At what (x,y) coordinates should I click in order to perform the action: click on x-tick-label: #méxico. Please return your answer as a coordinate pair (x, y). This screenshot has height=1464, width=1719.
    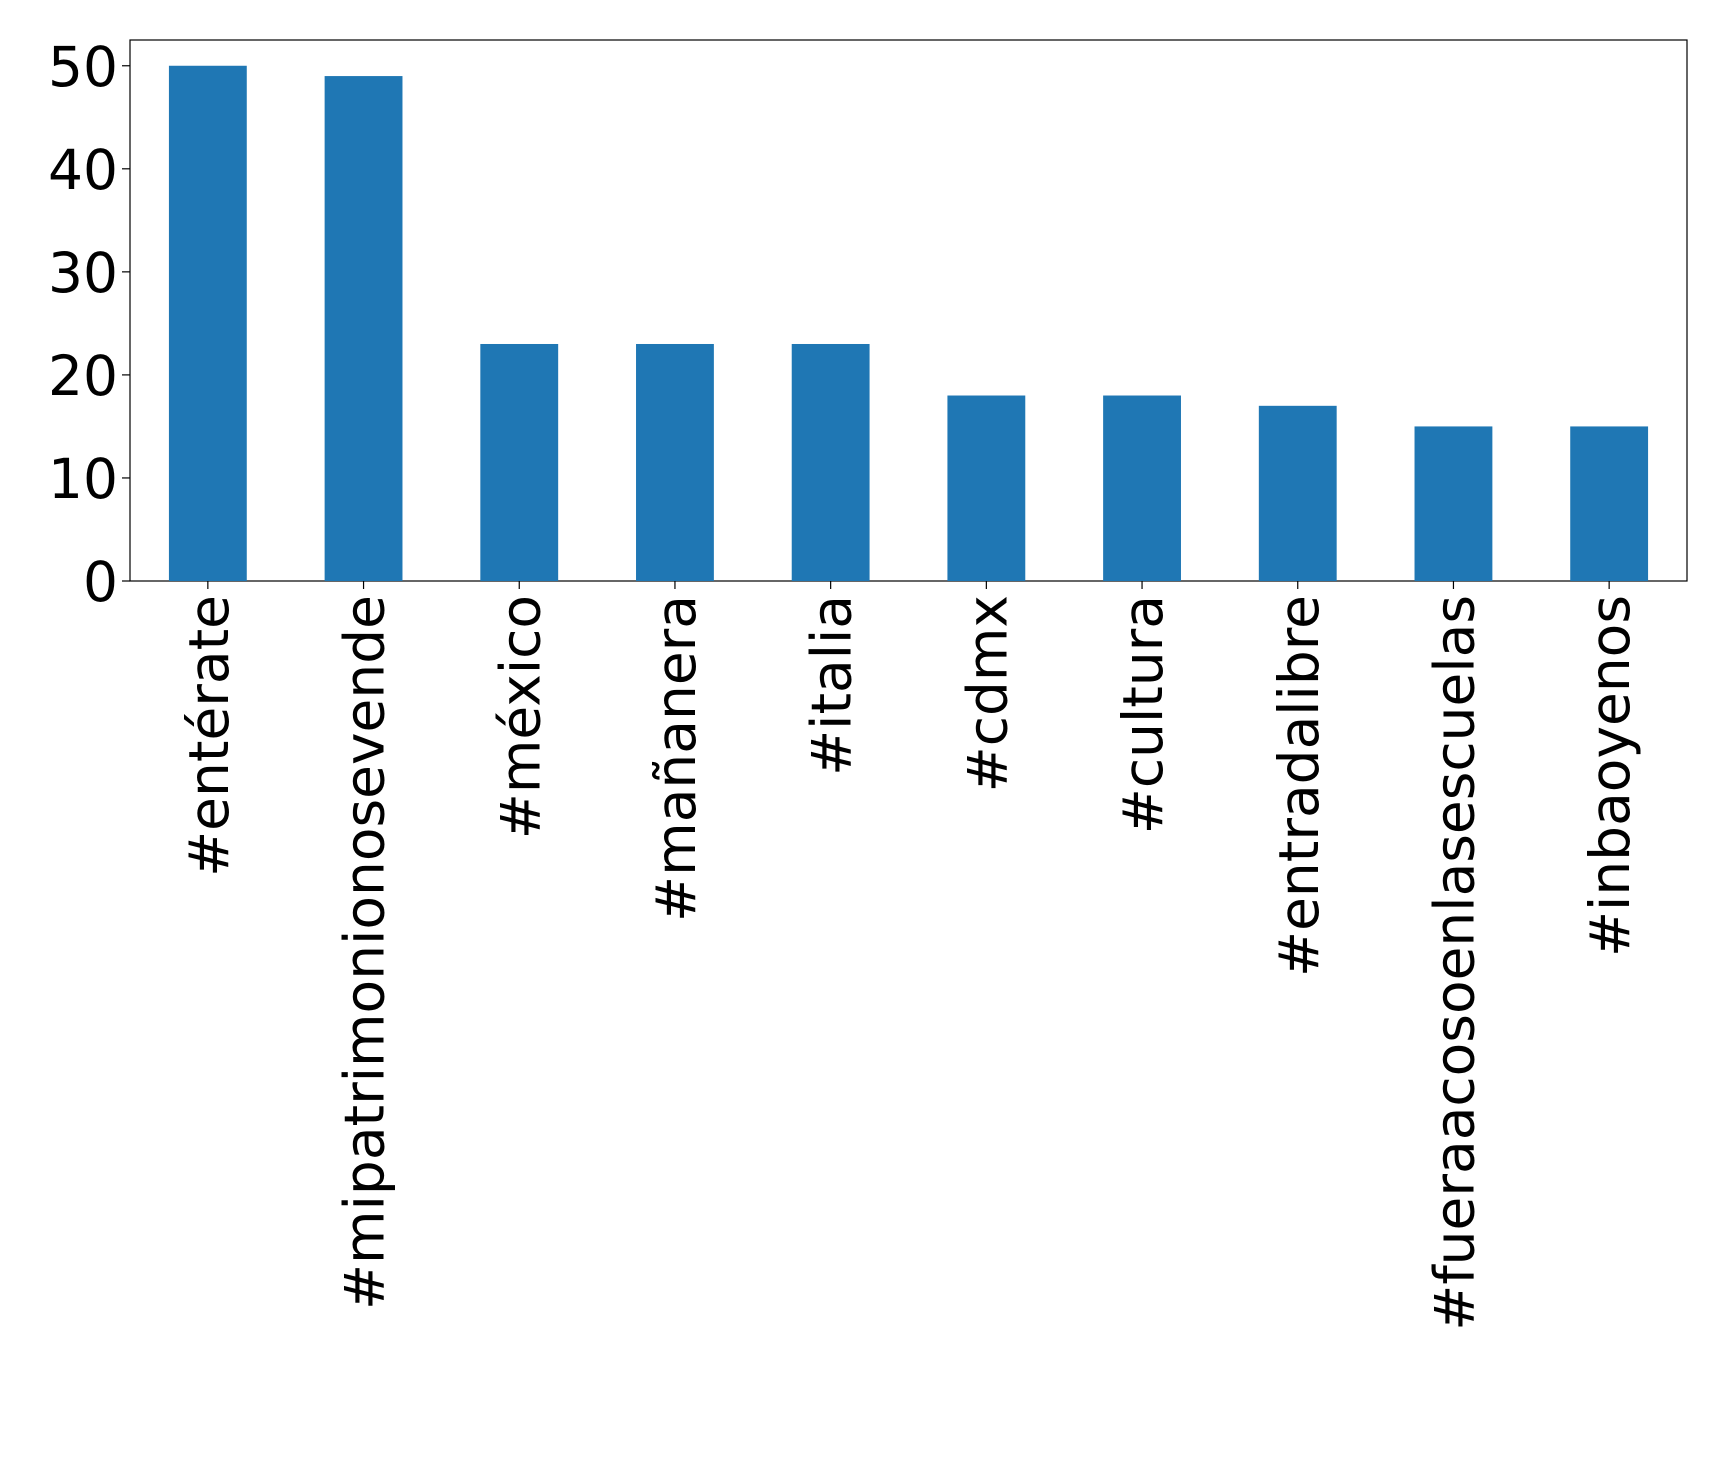
    Looking at the image, I should click on (520, 717).